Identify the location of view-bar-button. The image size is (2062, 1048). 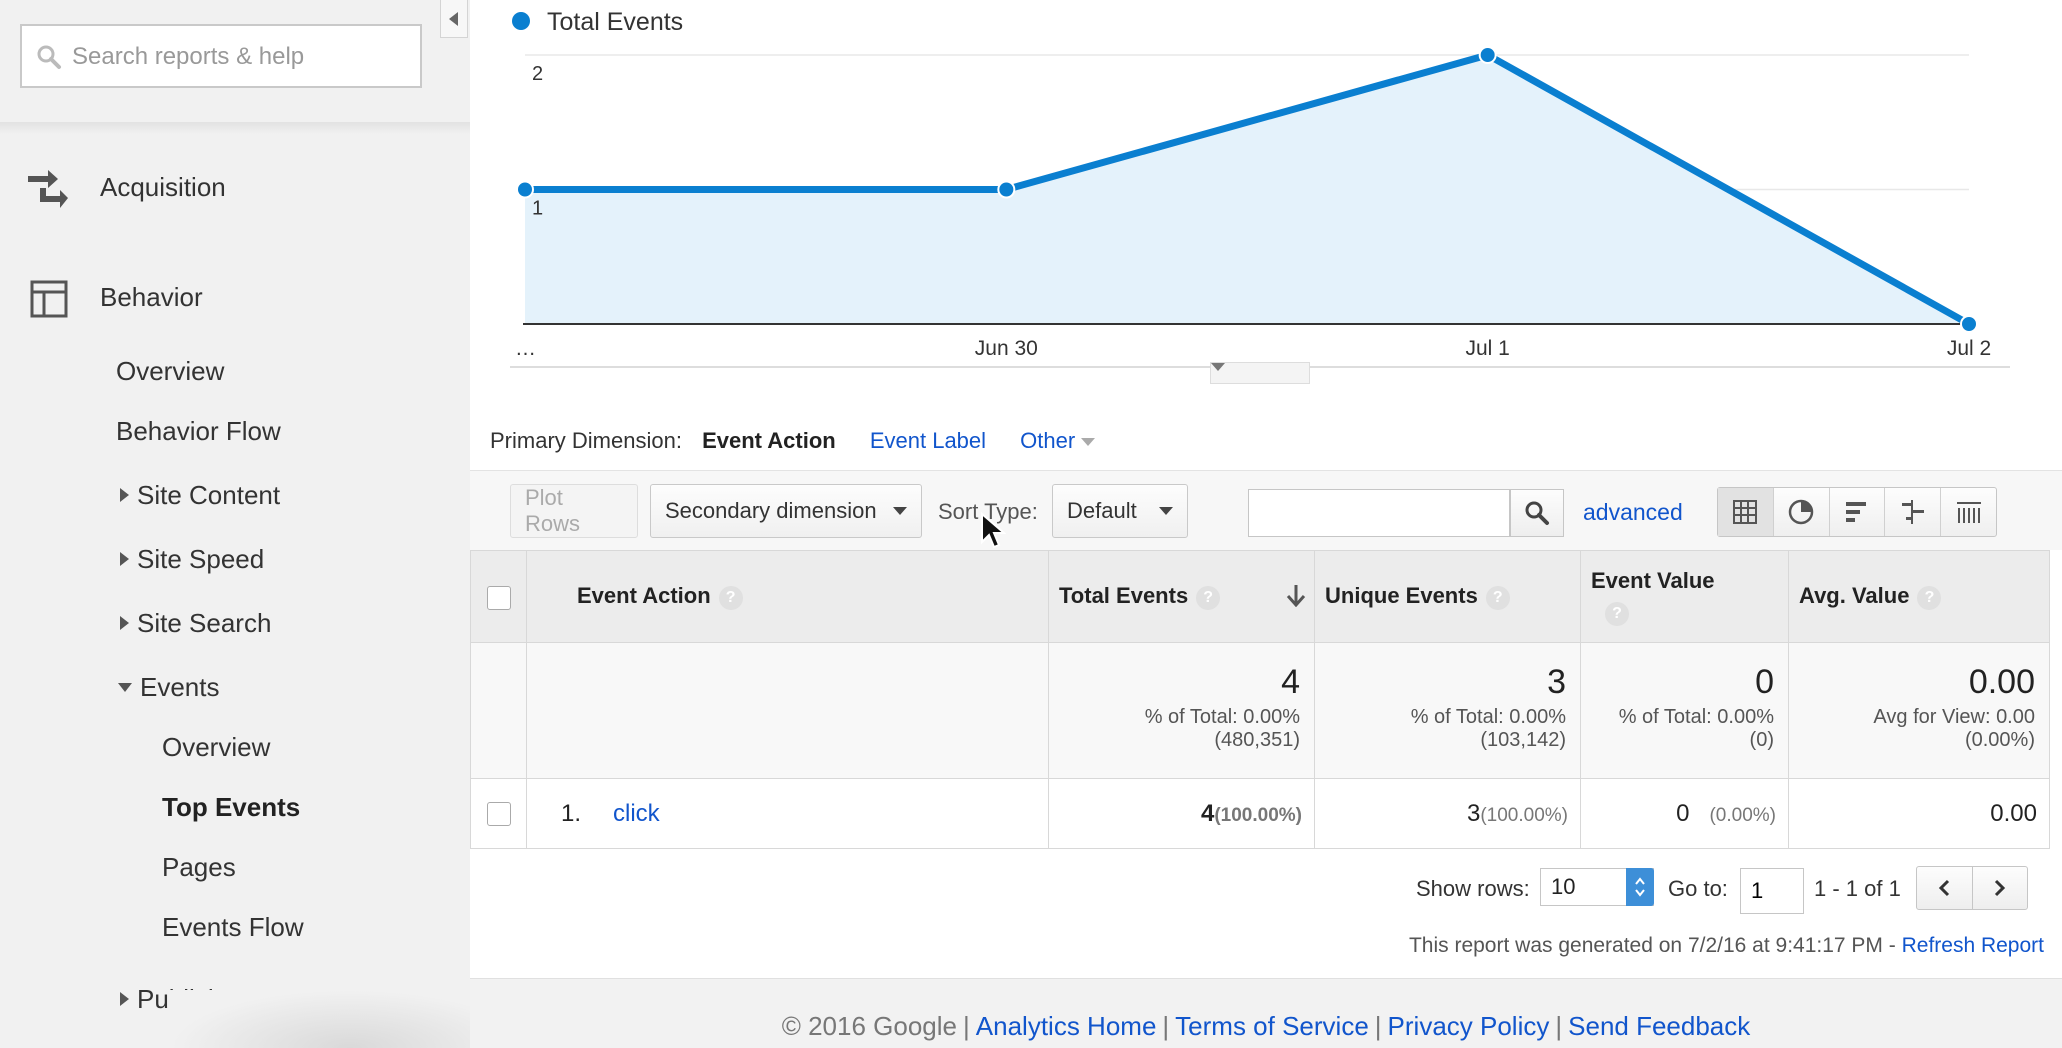
(1856, 512).